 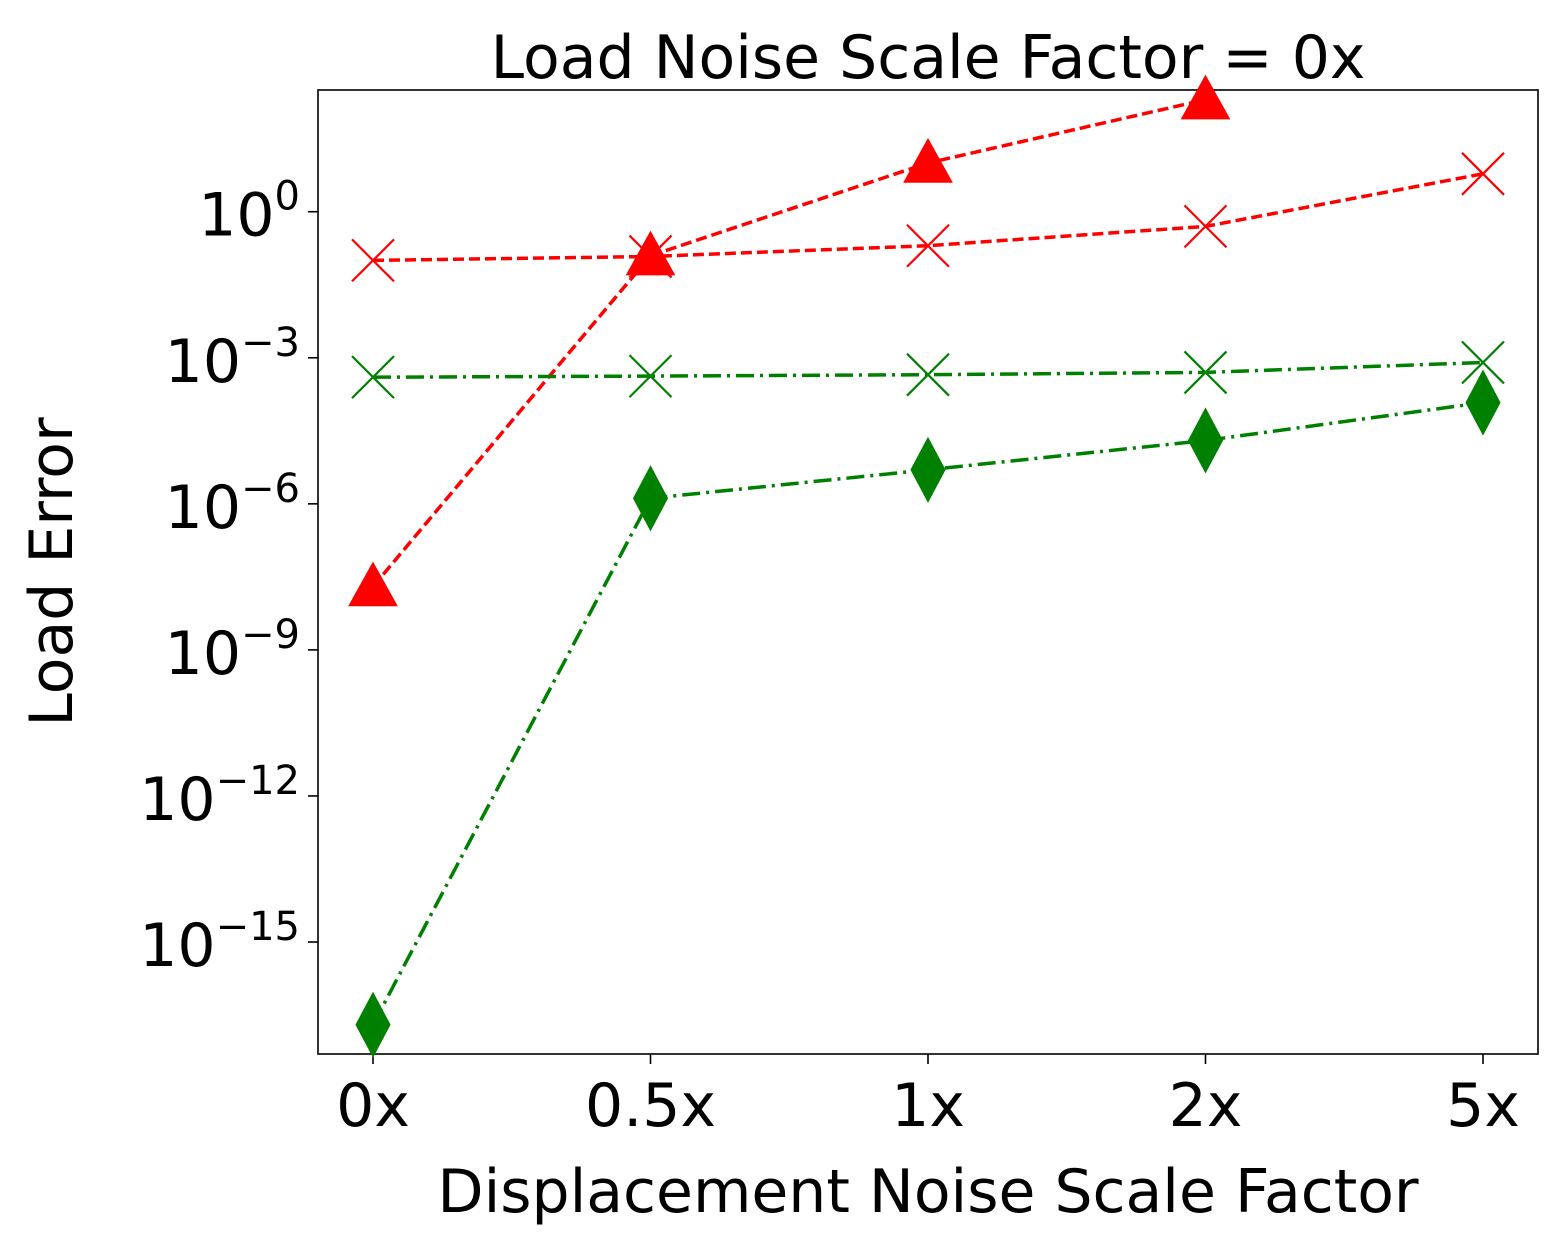 I want to click on y-axis: 10⁰ 10⁻³ 10⁻⁶ 10⁻⁹ 10⁻¹² 10⁻¹⁵, so click(x=228, y=577).